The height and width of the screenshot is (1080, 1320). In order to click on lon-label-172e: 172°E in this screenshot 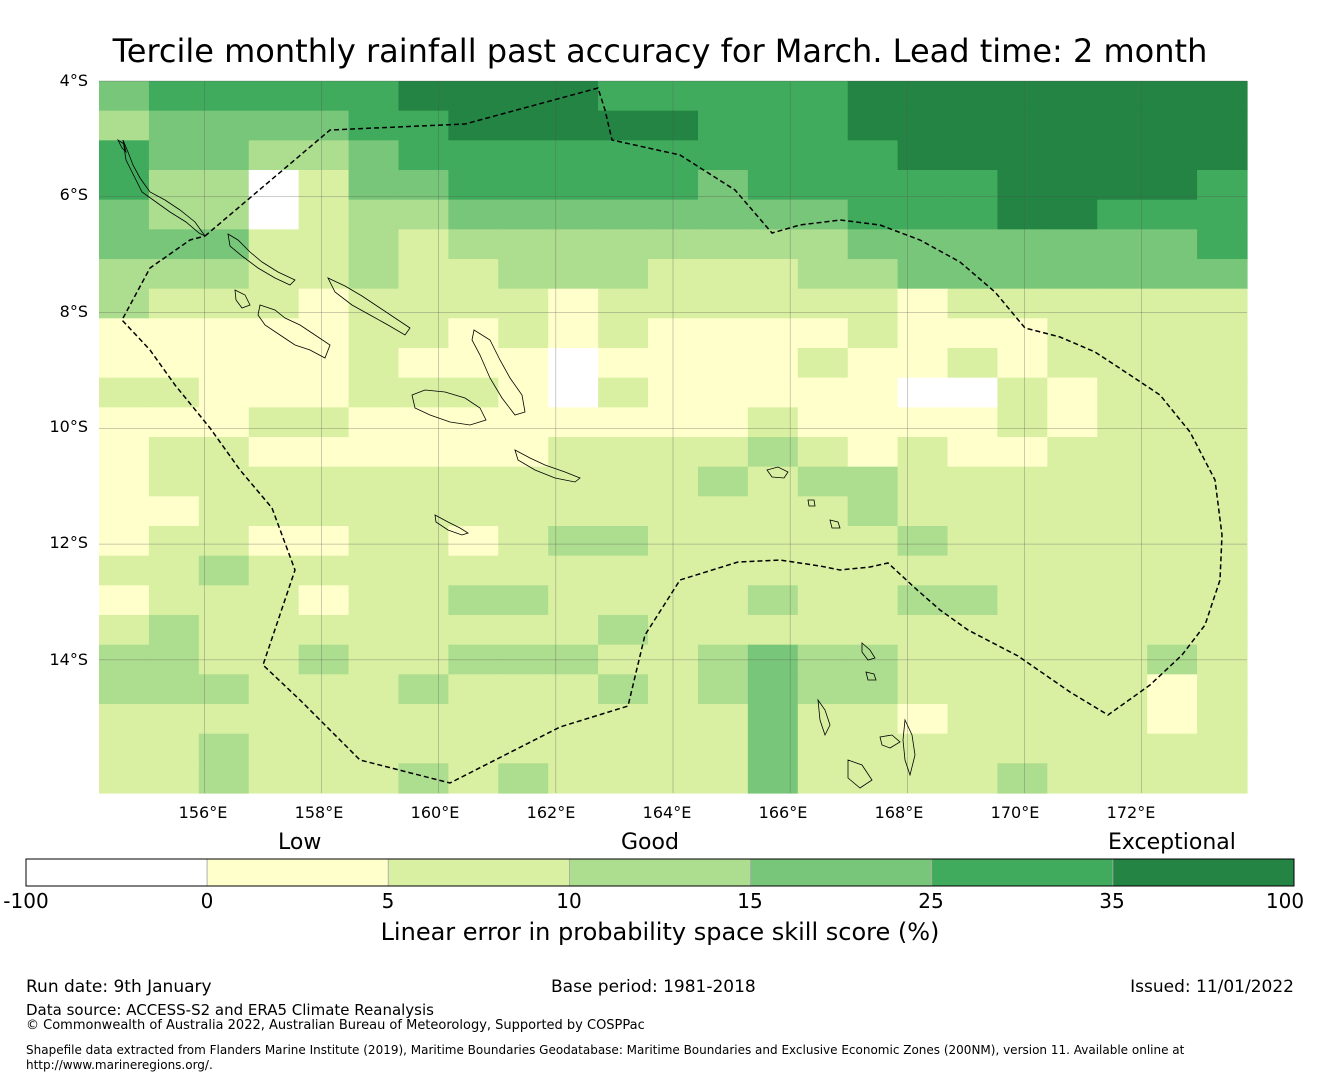, I will do `click(1131, 812)`.